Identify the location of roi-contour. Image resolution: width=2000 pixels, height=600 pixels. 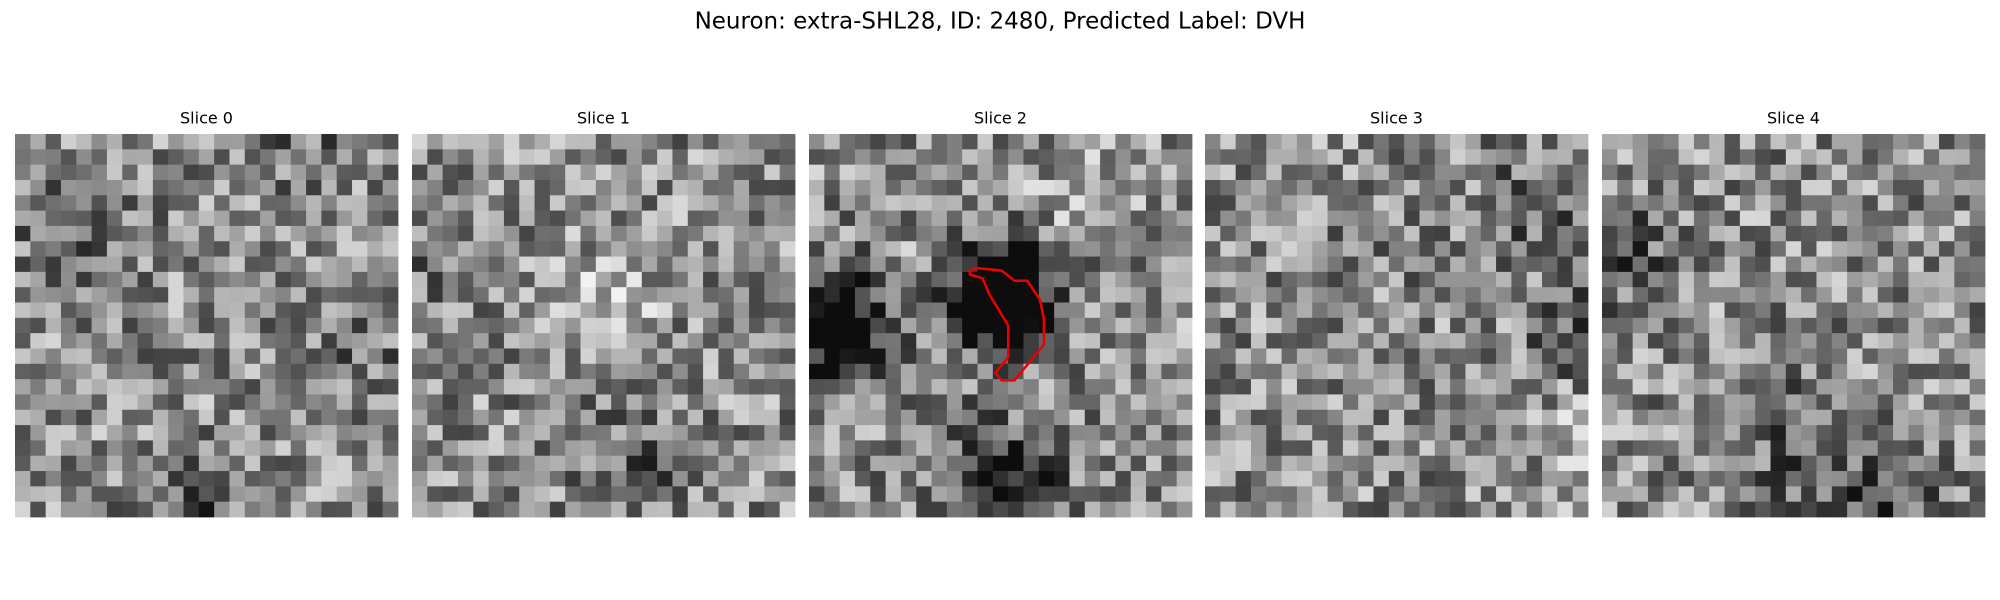
(1007, 324).